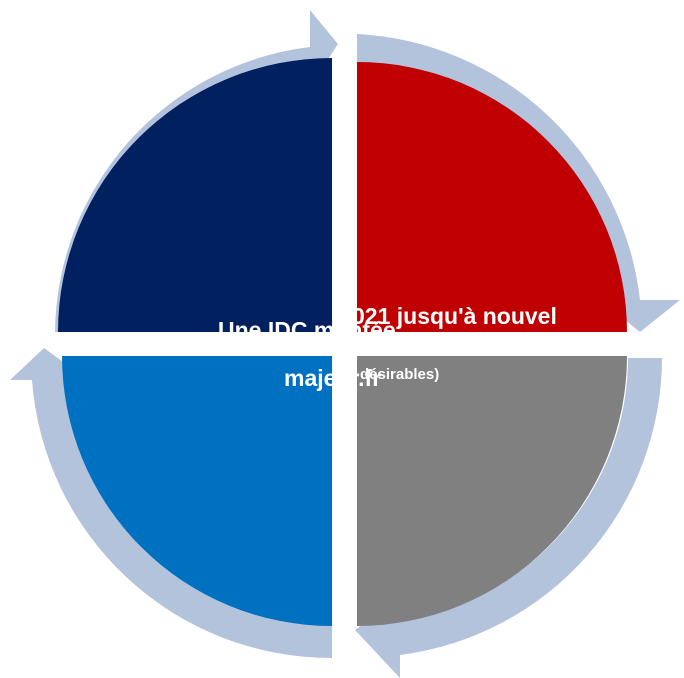  What do you see at coordinates (454, 316) in the screenshot?
I see `label-jusqua: 021 jusqu'à nouvel` at bounding box center [454, 316].